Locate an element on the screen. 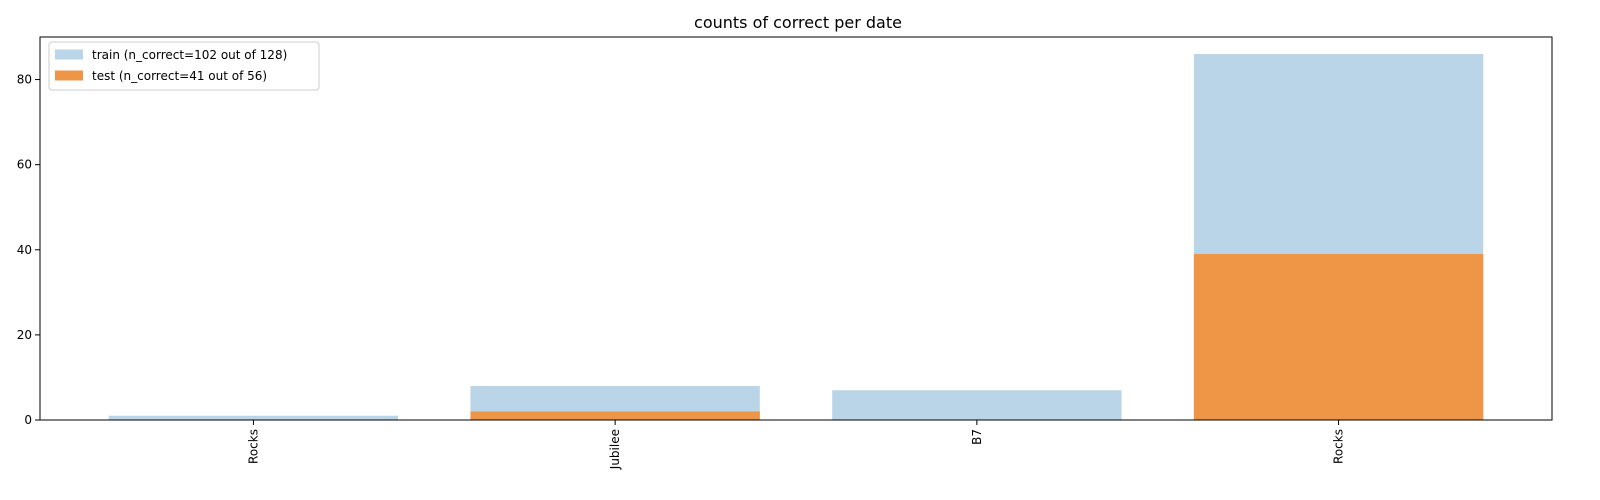 This screenshot has height=500, width=1600. y-tick-label: 20 is located at coordinates (24, 335).